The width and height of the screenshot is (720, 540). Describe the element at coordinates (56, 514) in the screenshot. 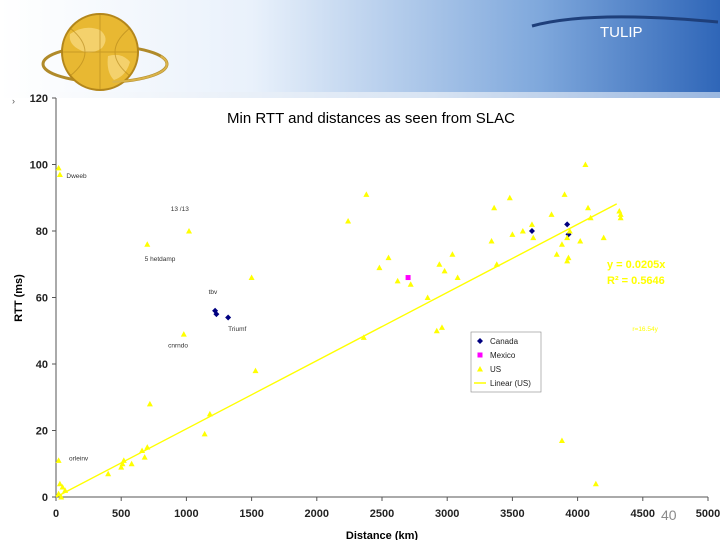

I see `x-tick-label: 0` at that location.